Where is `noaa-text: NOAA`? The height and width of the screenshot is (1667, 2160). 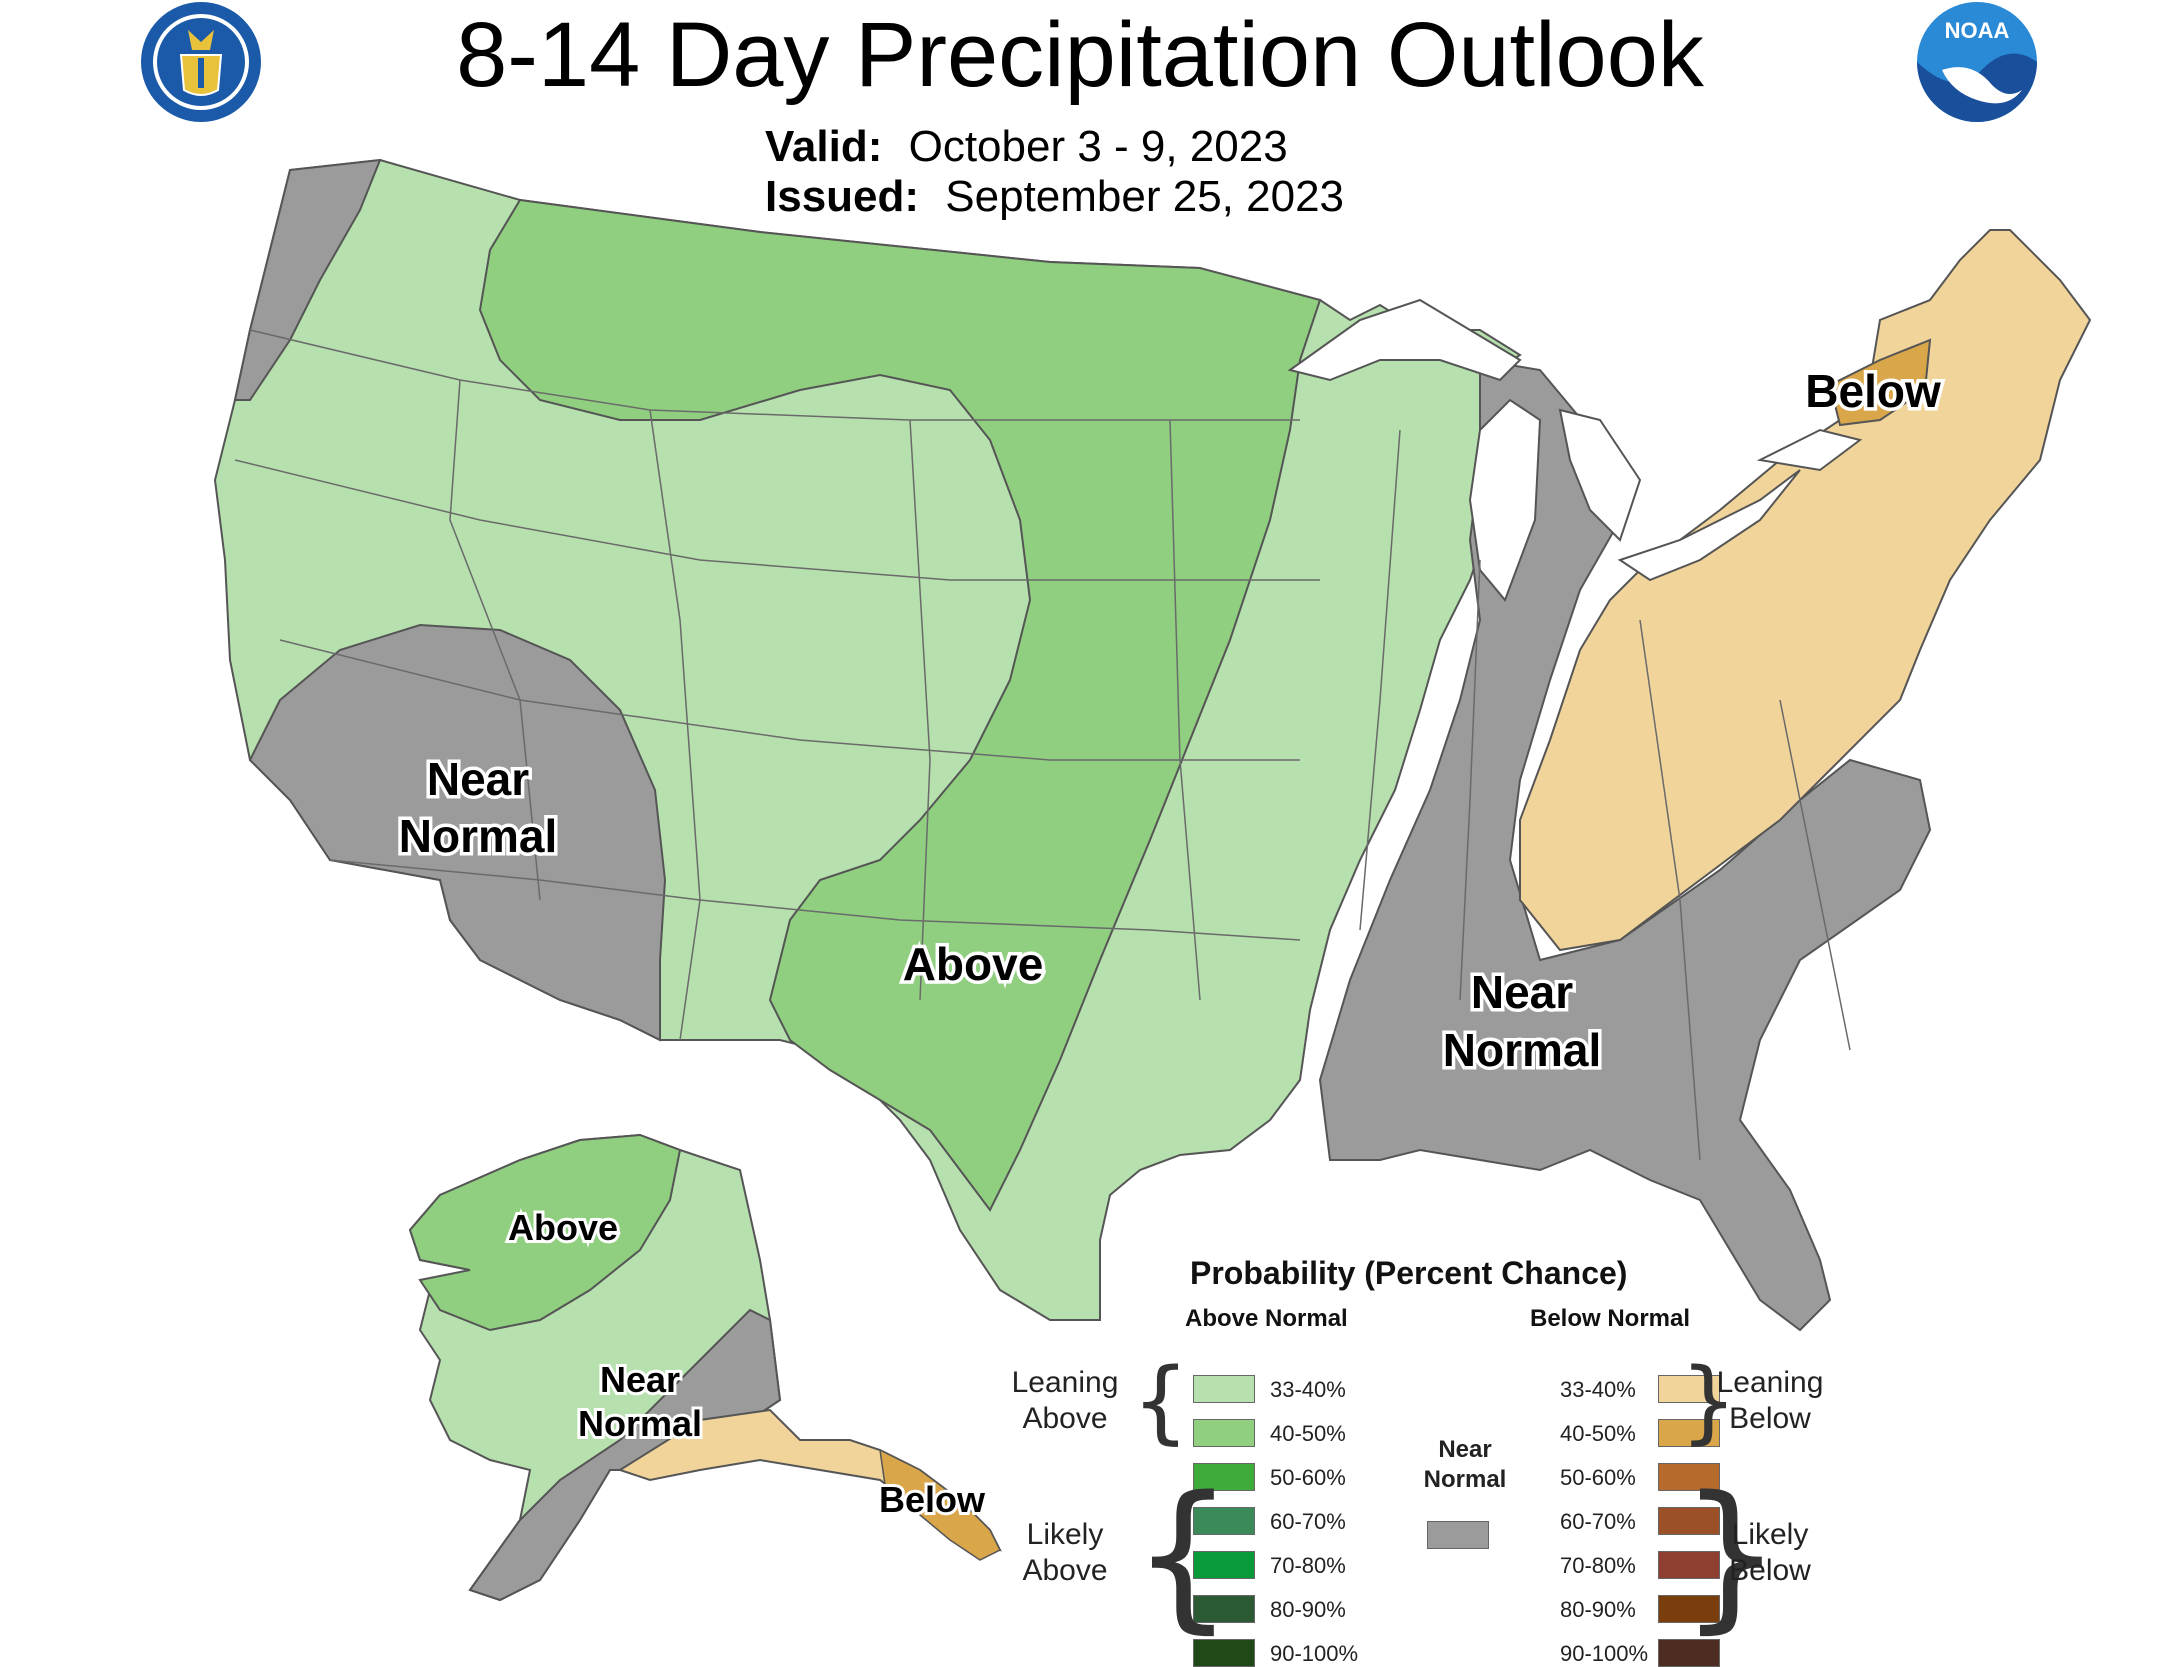 noaa-text: NOAA is located at coordinates (1977, 30).